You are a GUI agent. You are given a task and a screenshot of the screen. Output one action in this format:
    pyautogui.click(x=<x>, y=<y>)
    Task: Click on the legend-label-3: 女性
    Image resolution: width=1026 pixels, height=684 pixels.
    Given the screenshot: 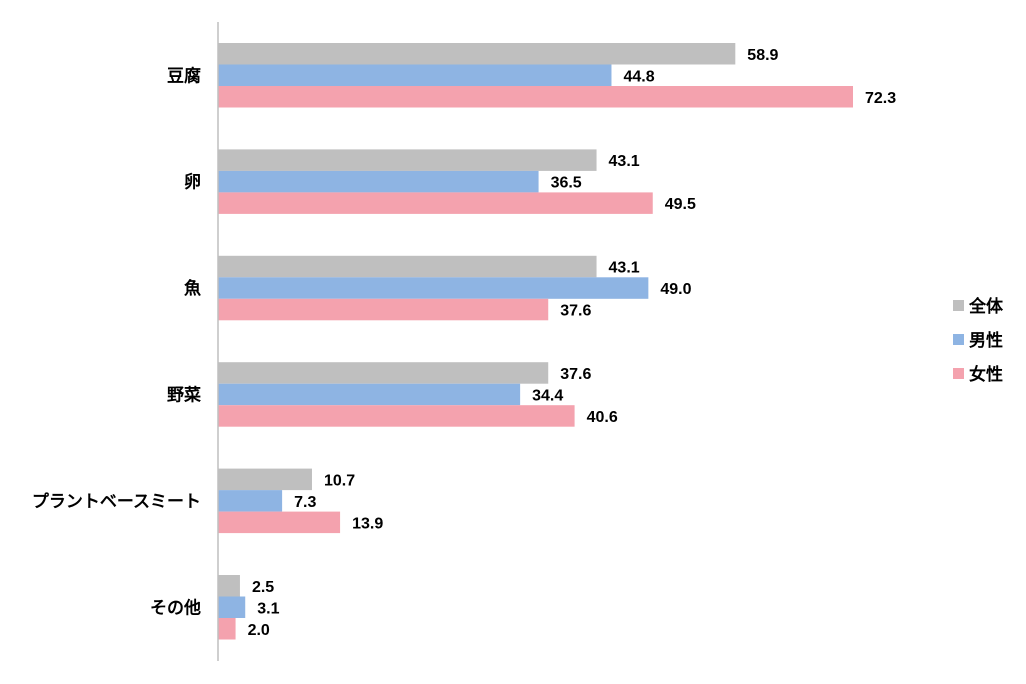 What is the action you would take?
    pyautogui.click(x=986, y=374)
    